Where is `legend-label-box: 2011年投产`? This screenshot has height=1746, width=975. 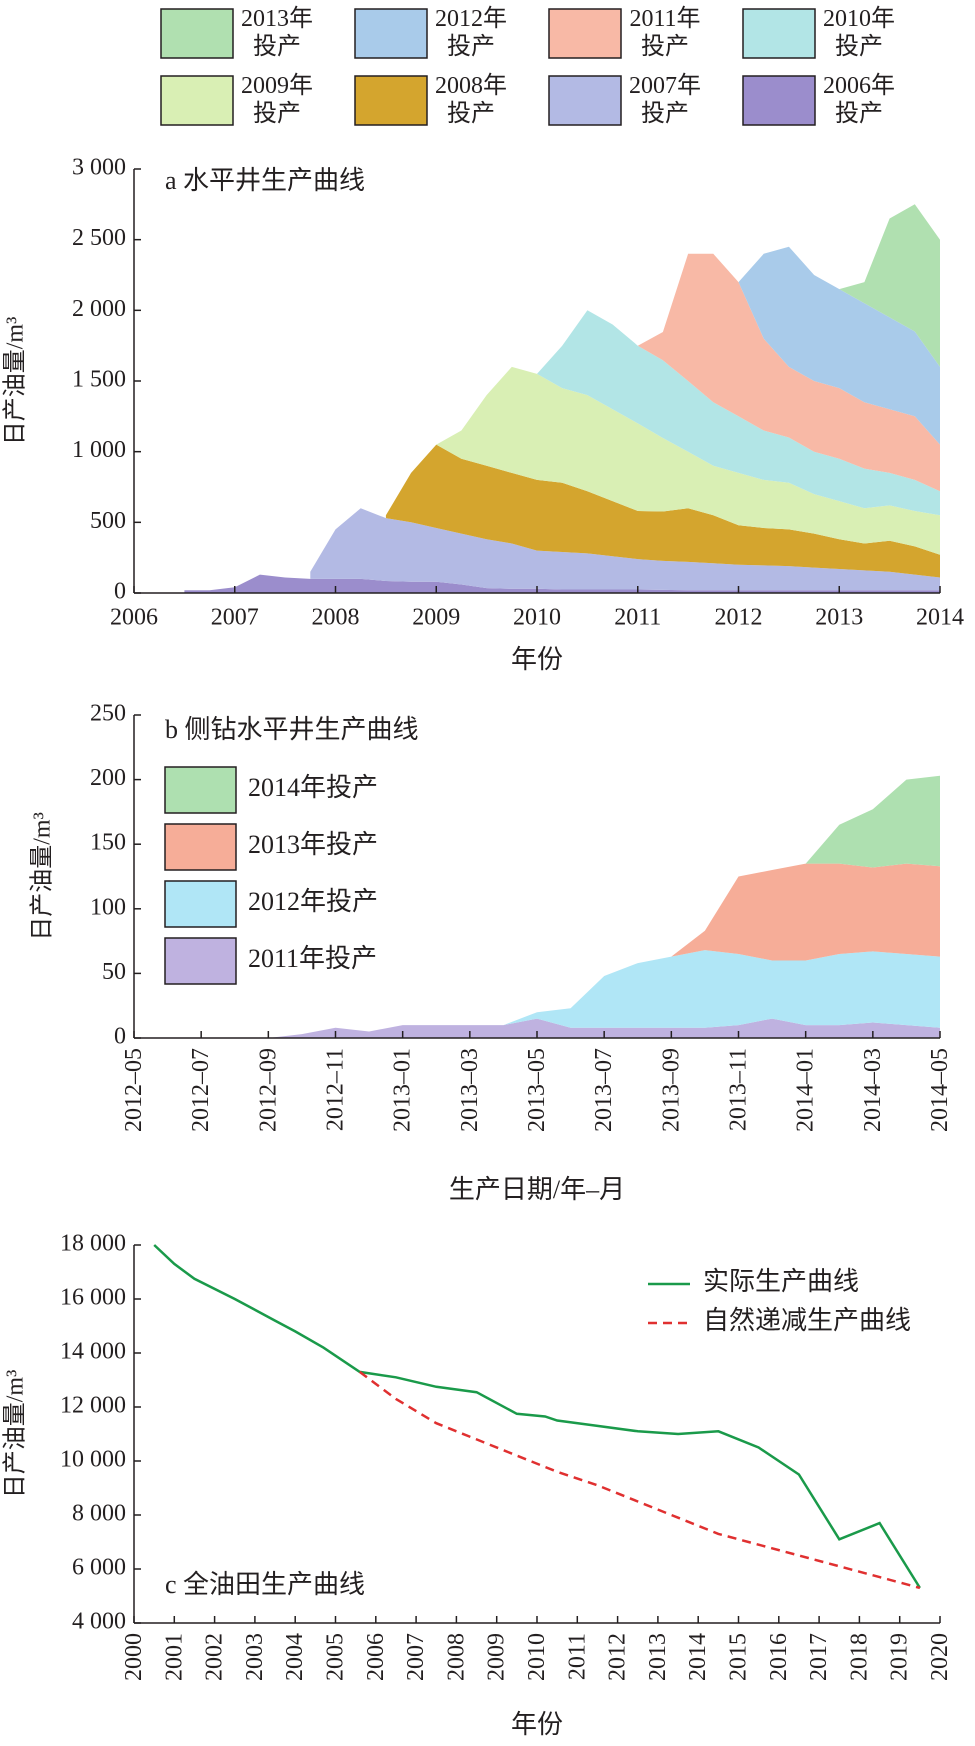
legend-label-box: 2011年投产 is located at coordinates (665, 33).